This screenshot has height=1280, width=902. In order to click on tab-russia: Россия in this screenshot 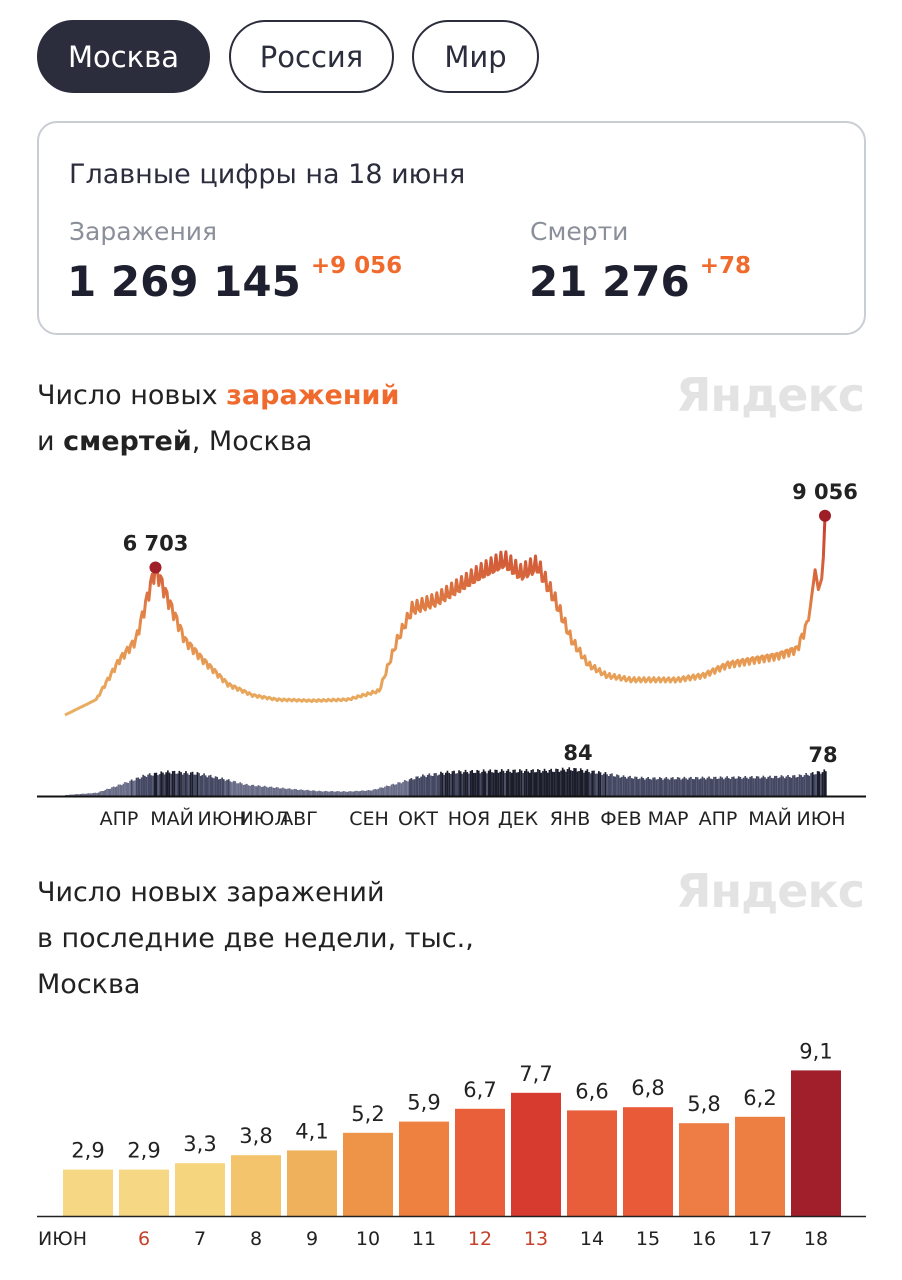, I will do `click(311, 56)`.